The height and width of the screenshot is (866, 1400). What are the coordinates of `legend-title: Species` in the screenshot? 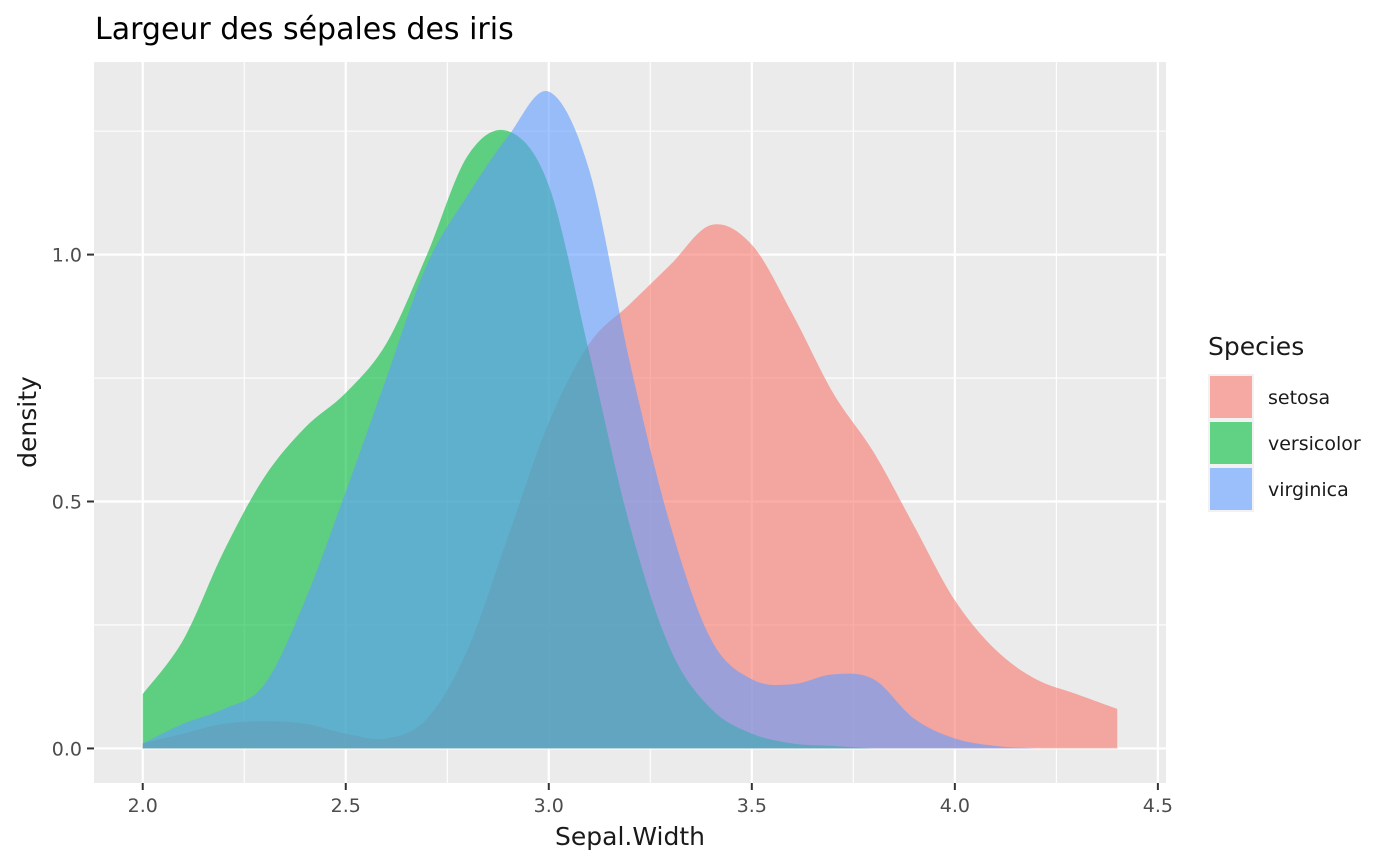 It's located at (1256, 346).